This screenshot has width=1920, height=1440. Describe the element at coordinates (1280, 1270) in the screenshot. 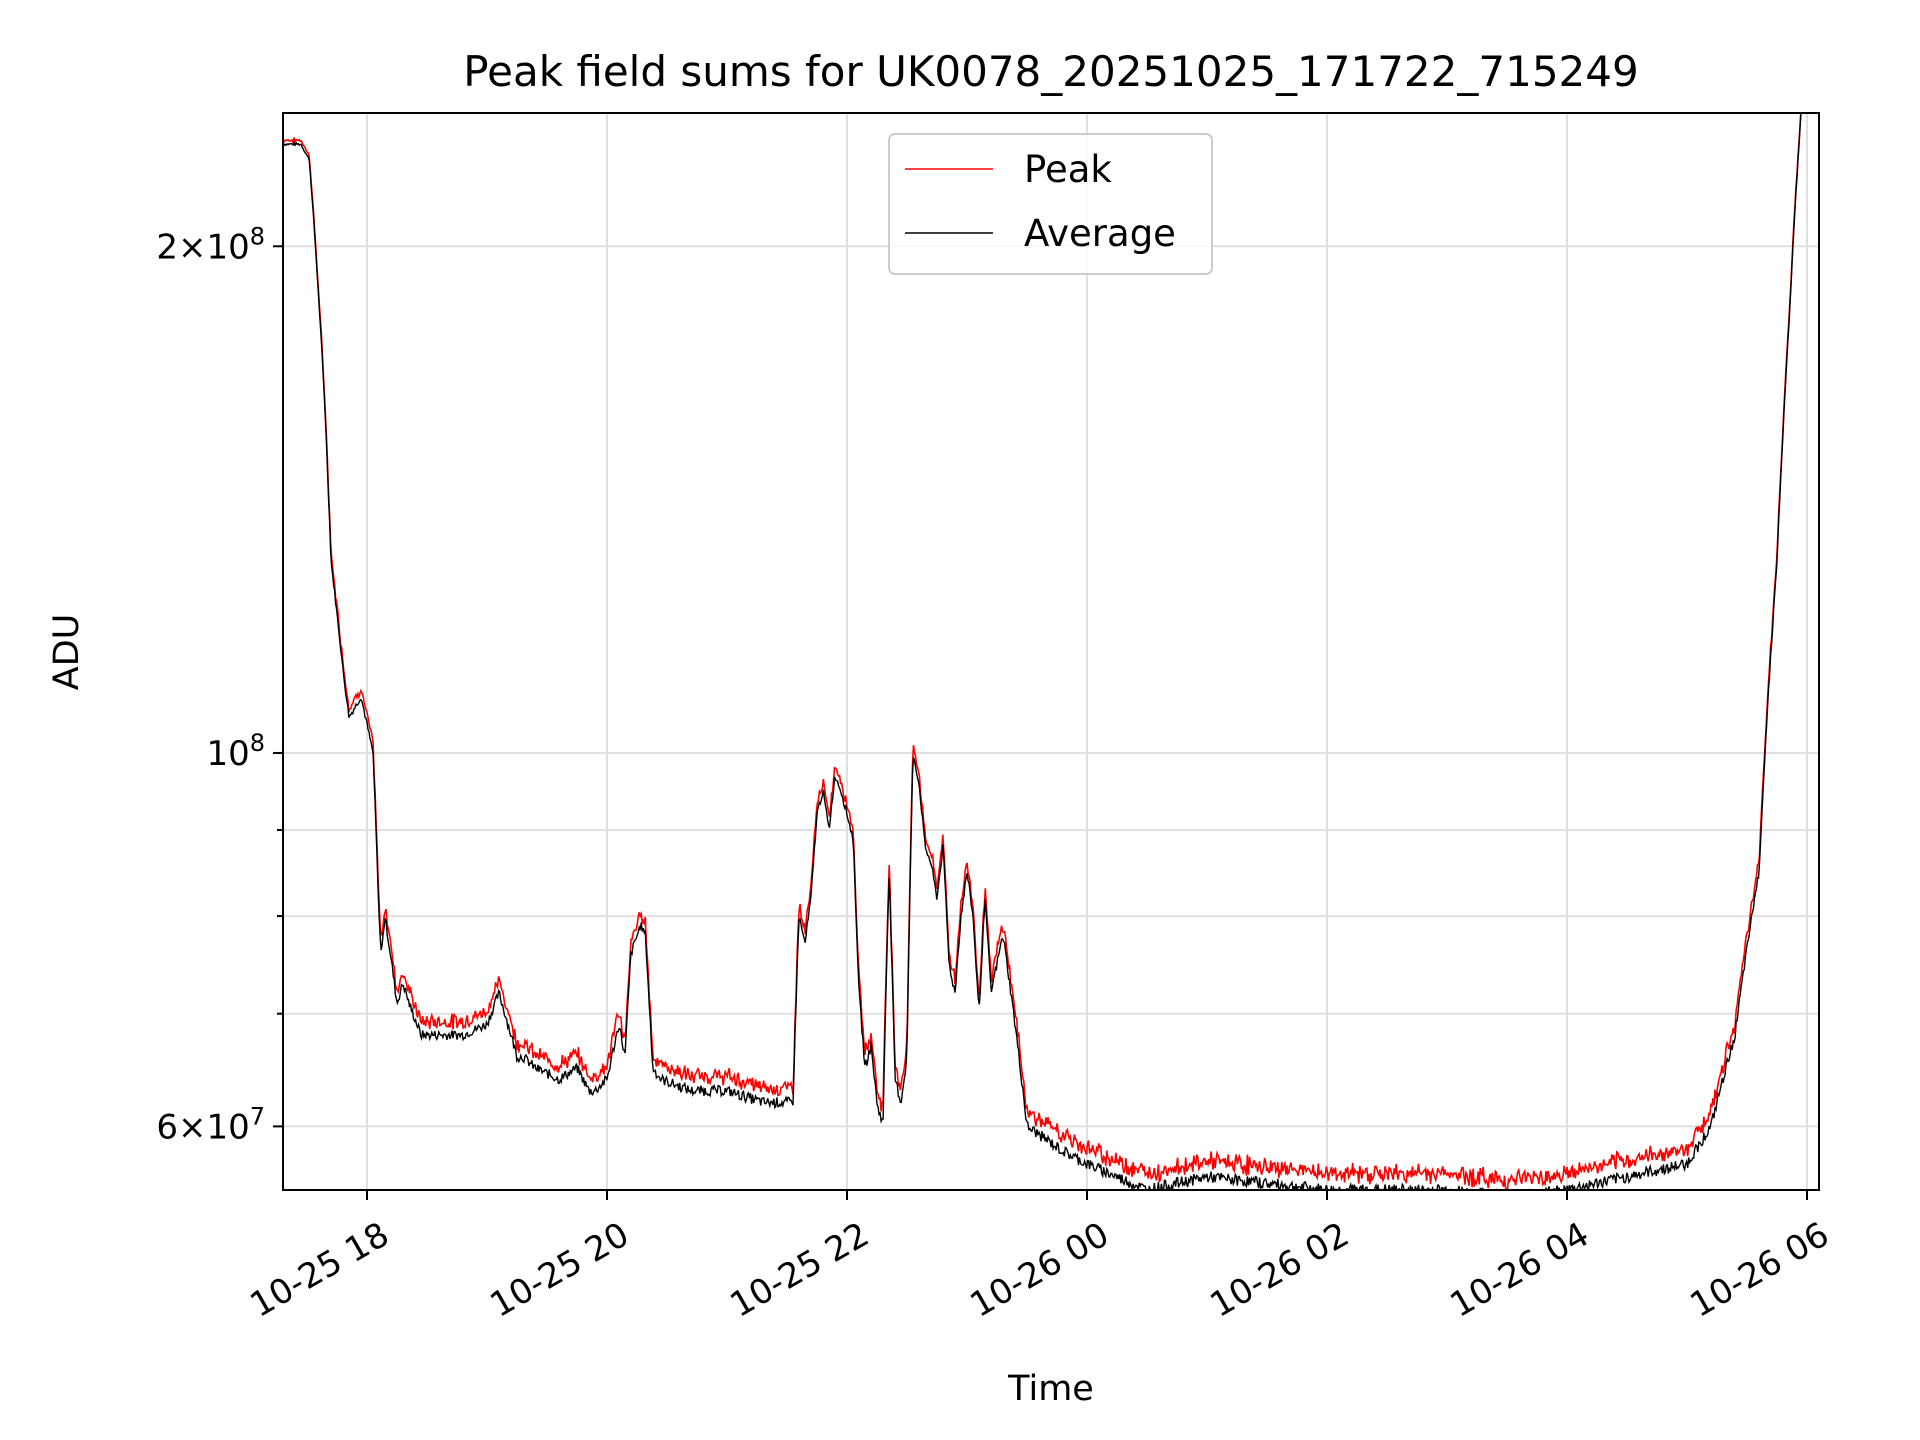

I see `x-tick-label: 10-26 02` at that location.